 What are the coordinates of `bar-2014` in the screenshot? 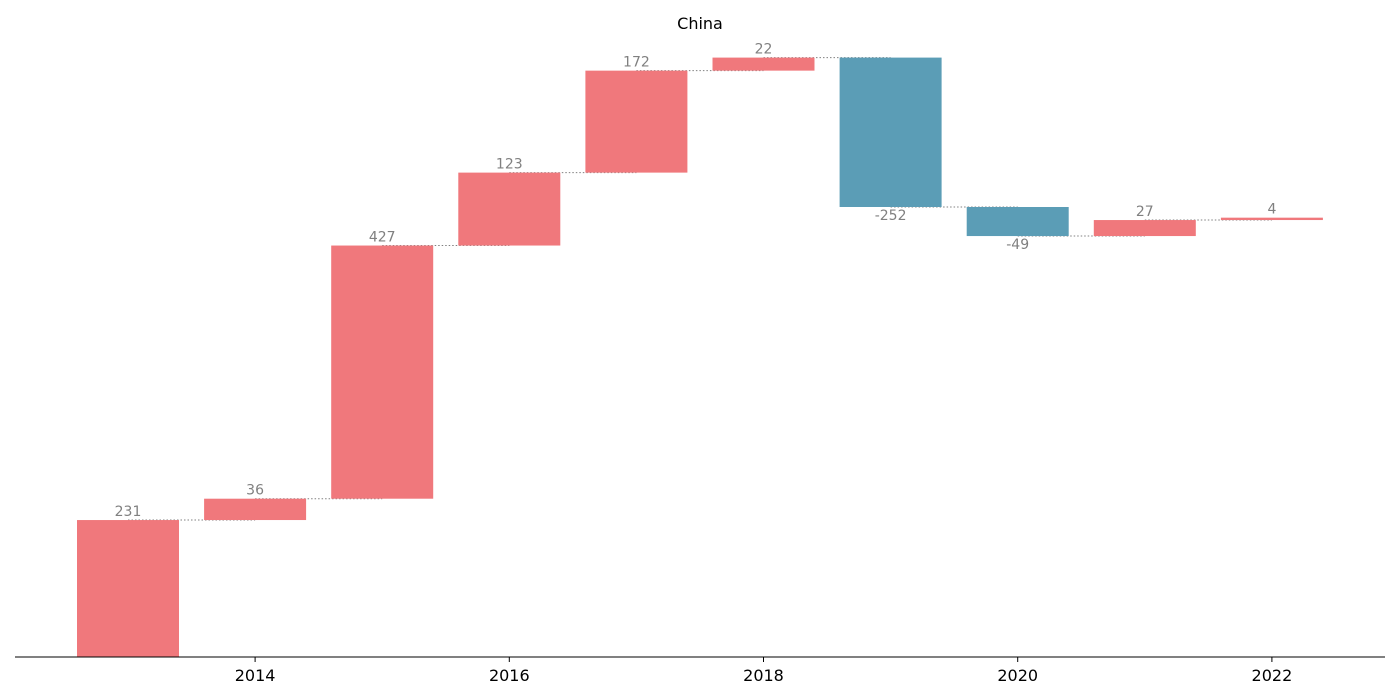 It's located at (255, 509).